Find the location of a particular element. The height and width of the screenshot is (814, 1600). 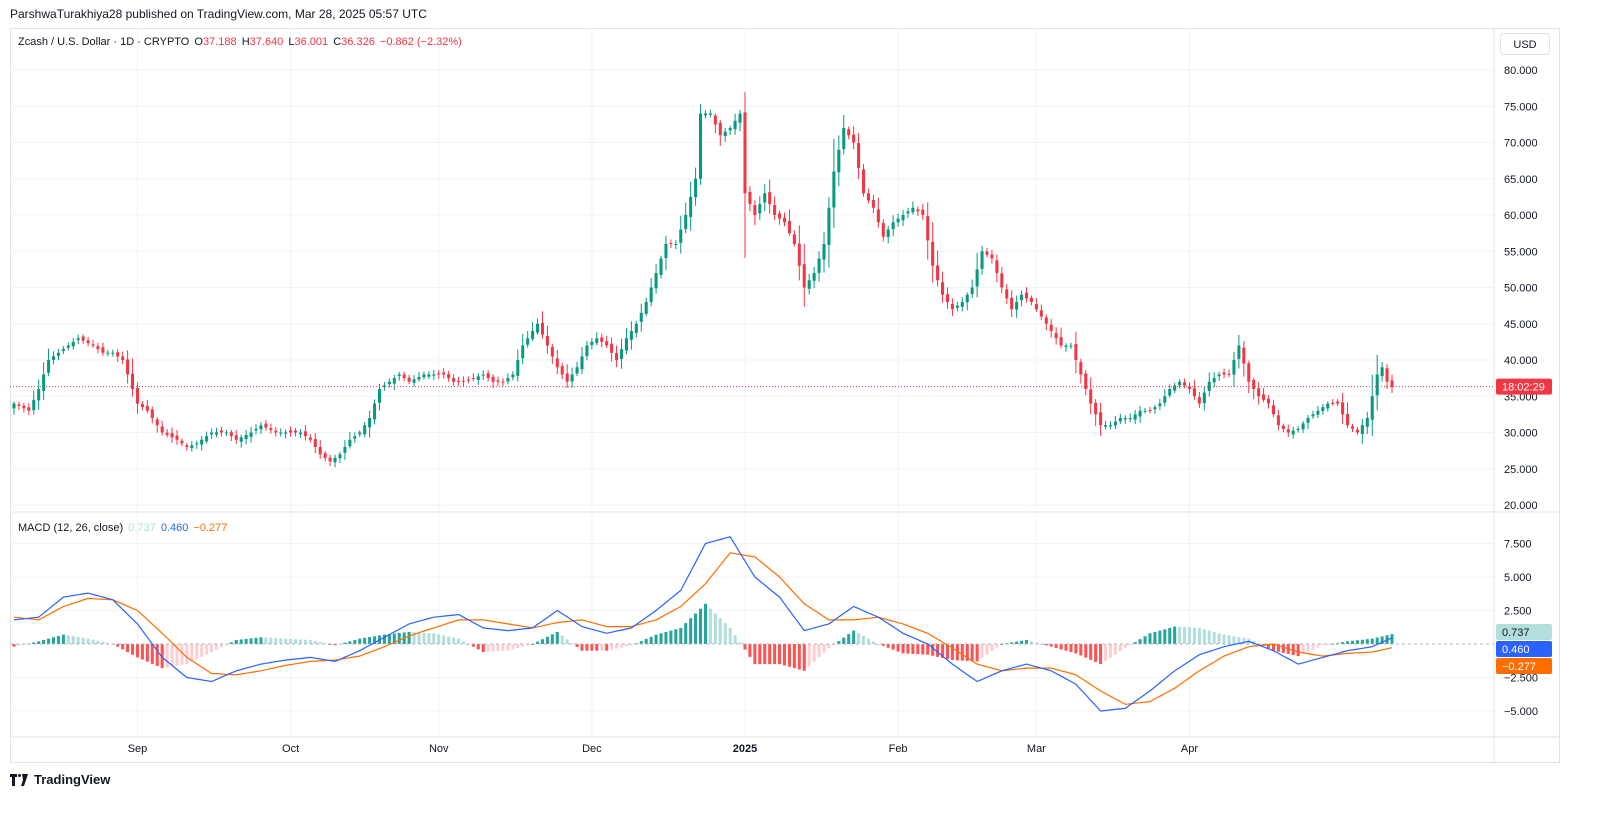

low-label: L is located at coordinates (291, 42).